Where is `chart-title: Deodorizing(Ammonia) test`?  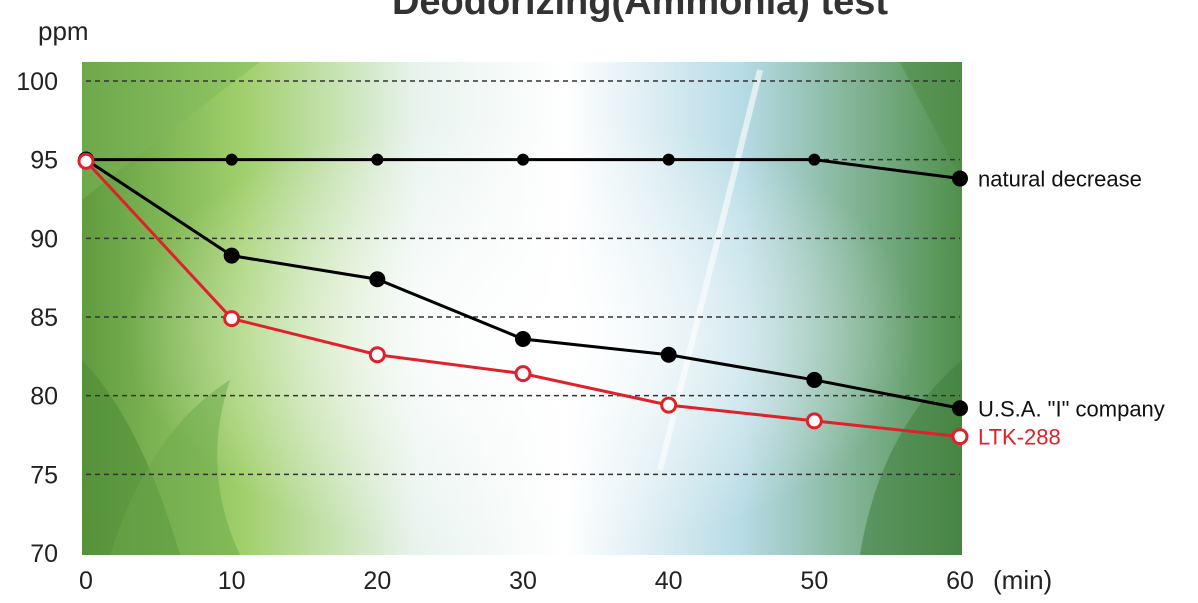
chart-title: Deodorizing(Ammonia) test is located at coordinates (640, 11).